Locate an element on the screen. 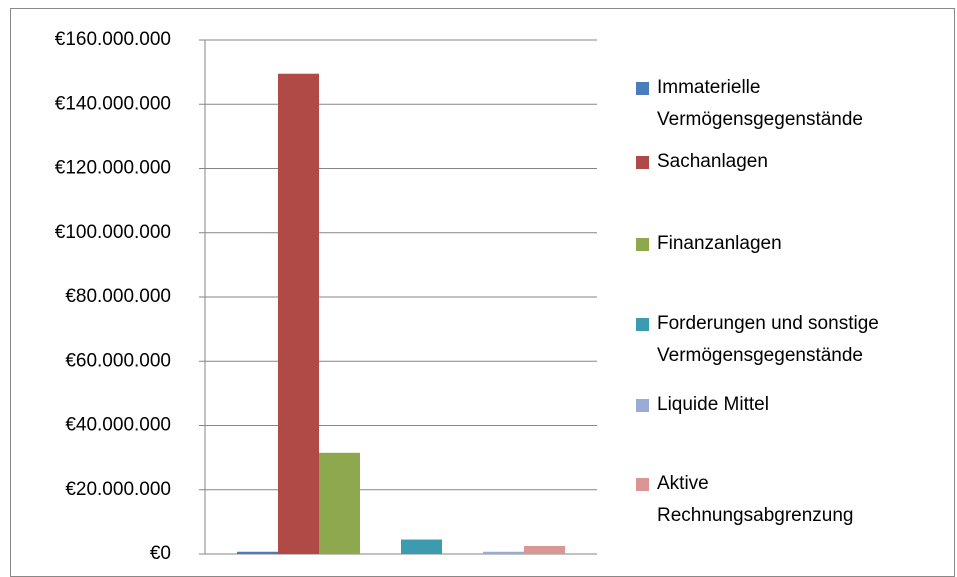  legend-item: Finanzanlagen is located at coordinates (766, 244).